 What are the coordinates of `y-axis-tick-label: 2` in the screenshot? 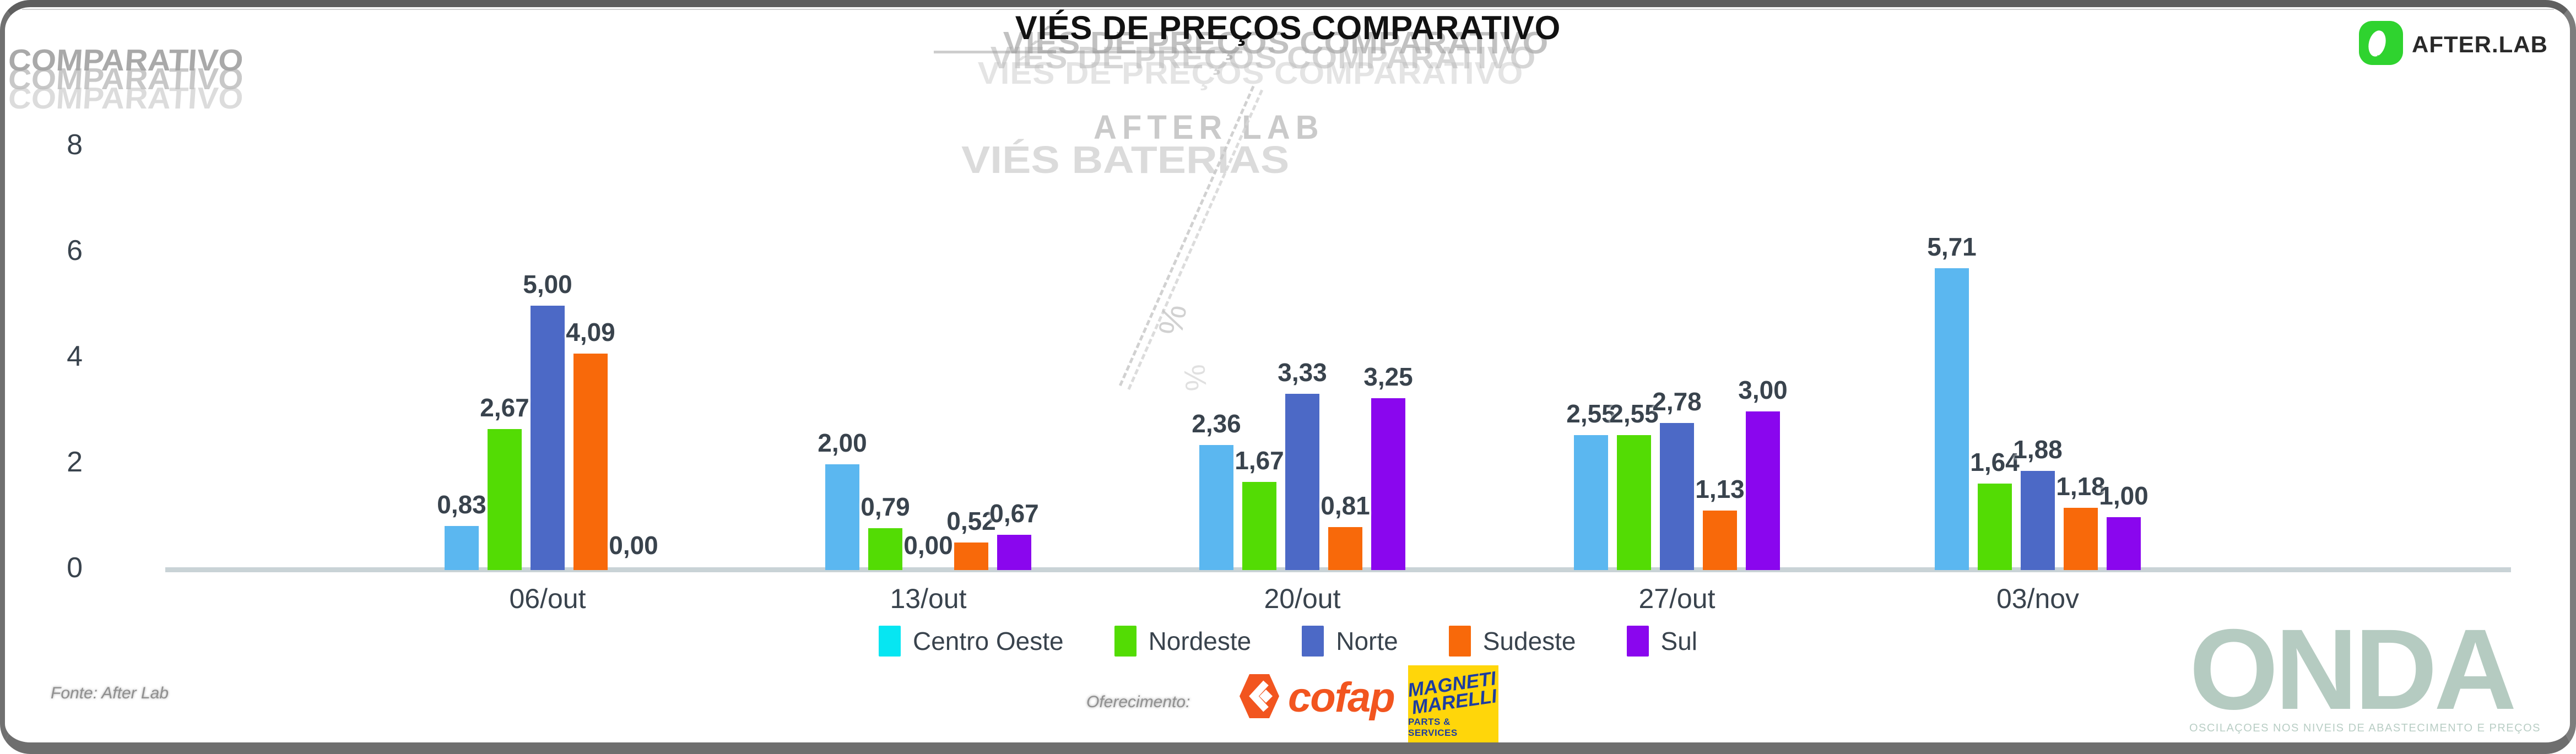 It's located at (75, 462).